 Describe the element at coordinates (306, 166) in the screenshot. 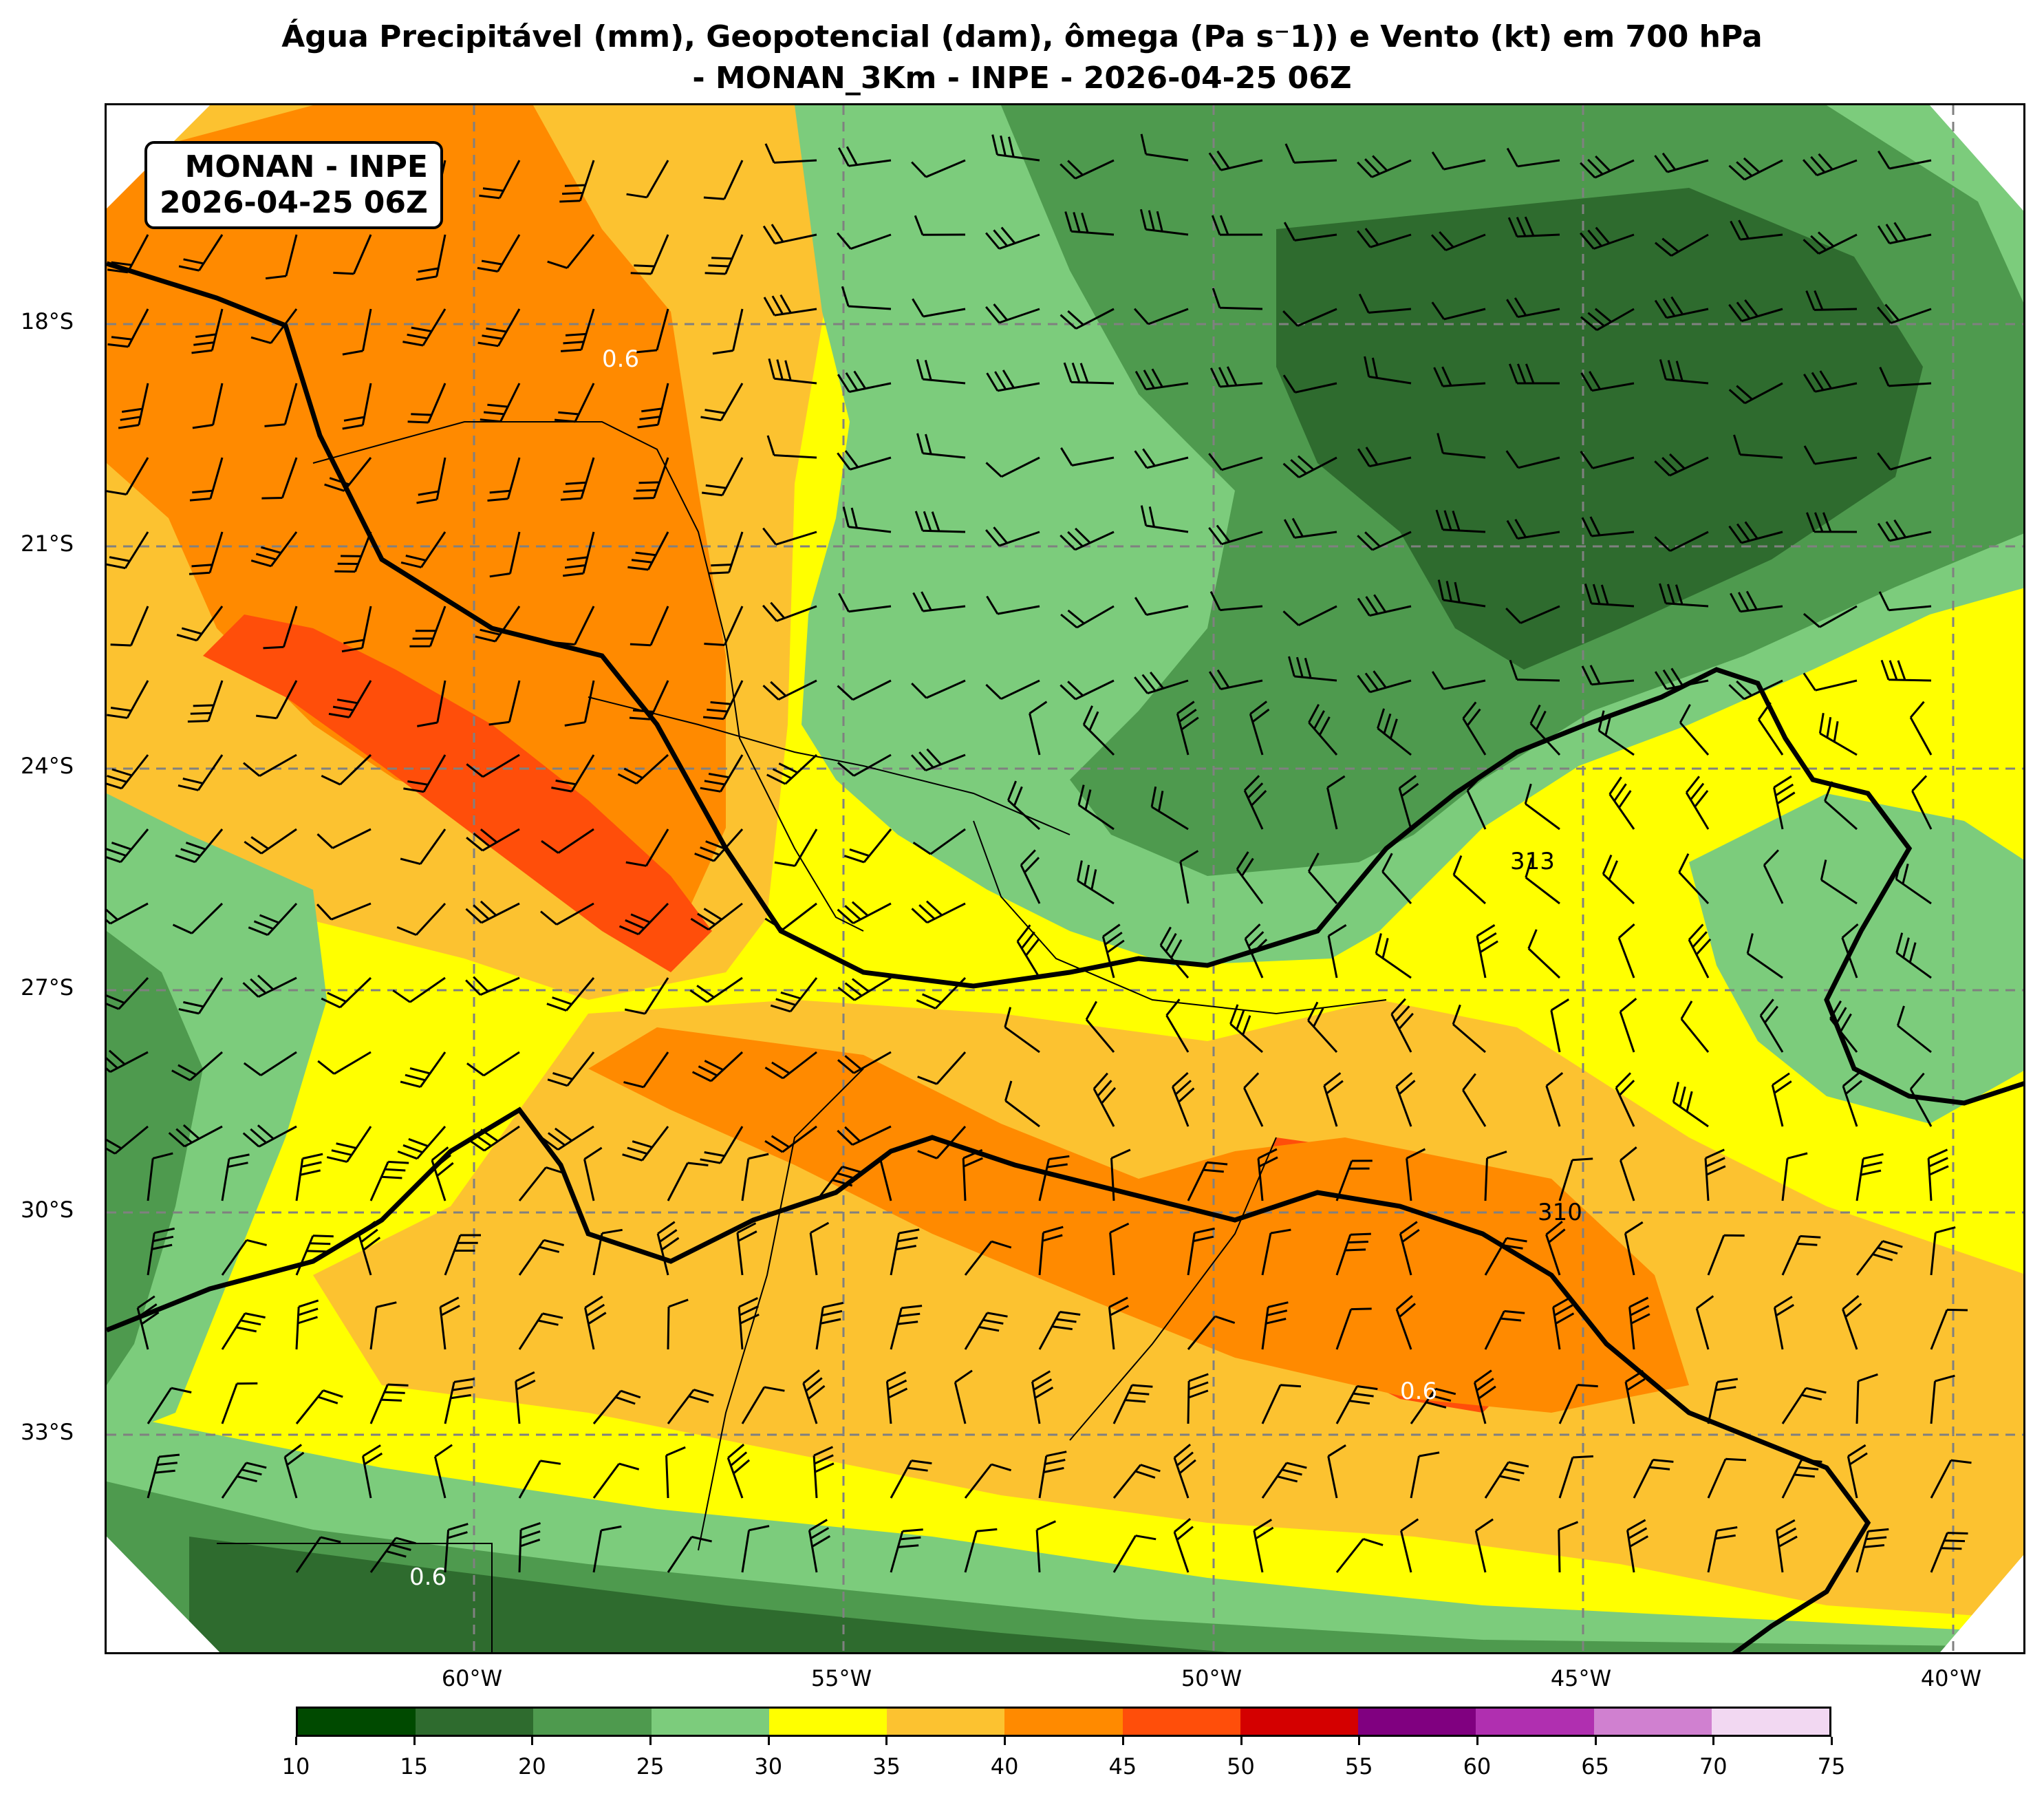

I see `stamp-model-name: MONAN - INPE` at that location.